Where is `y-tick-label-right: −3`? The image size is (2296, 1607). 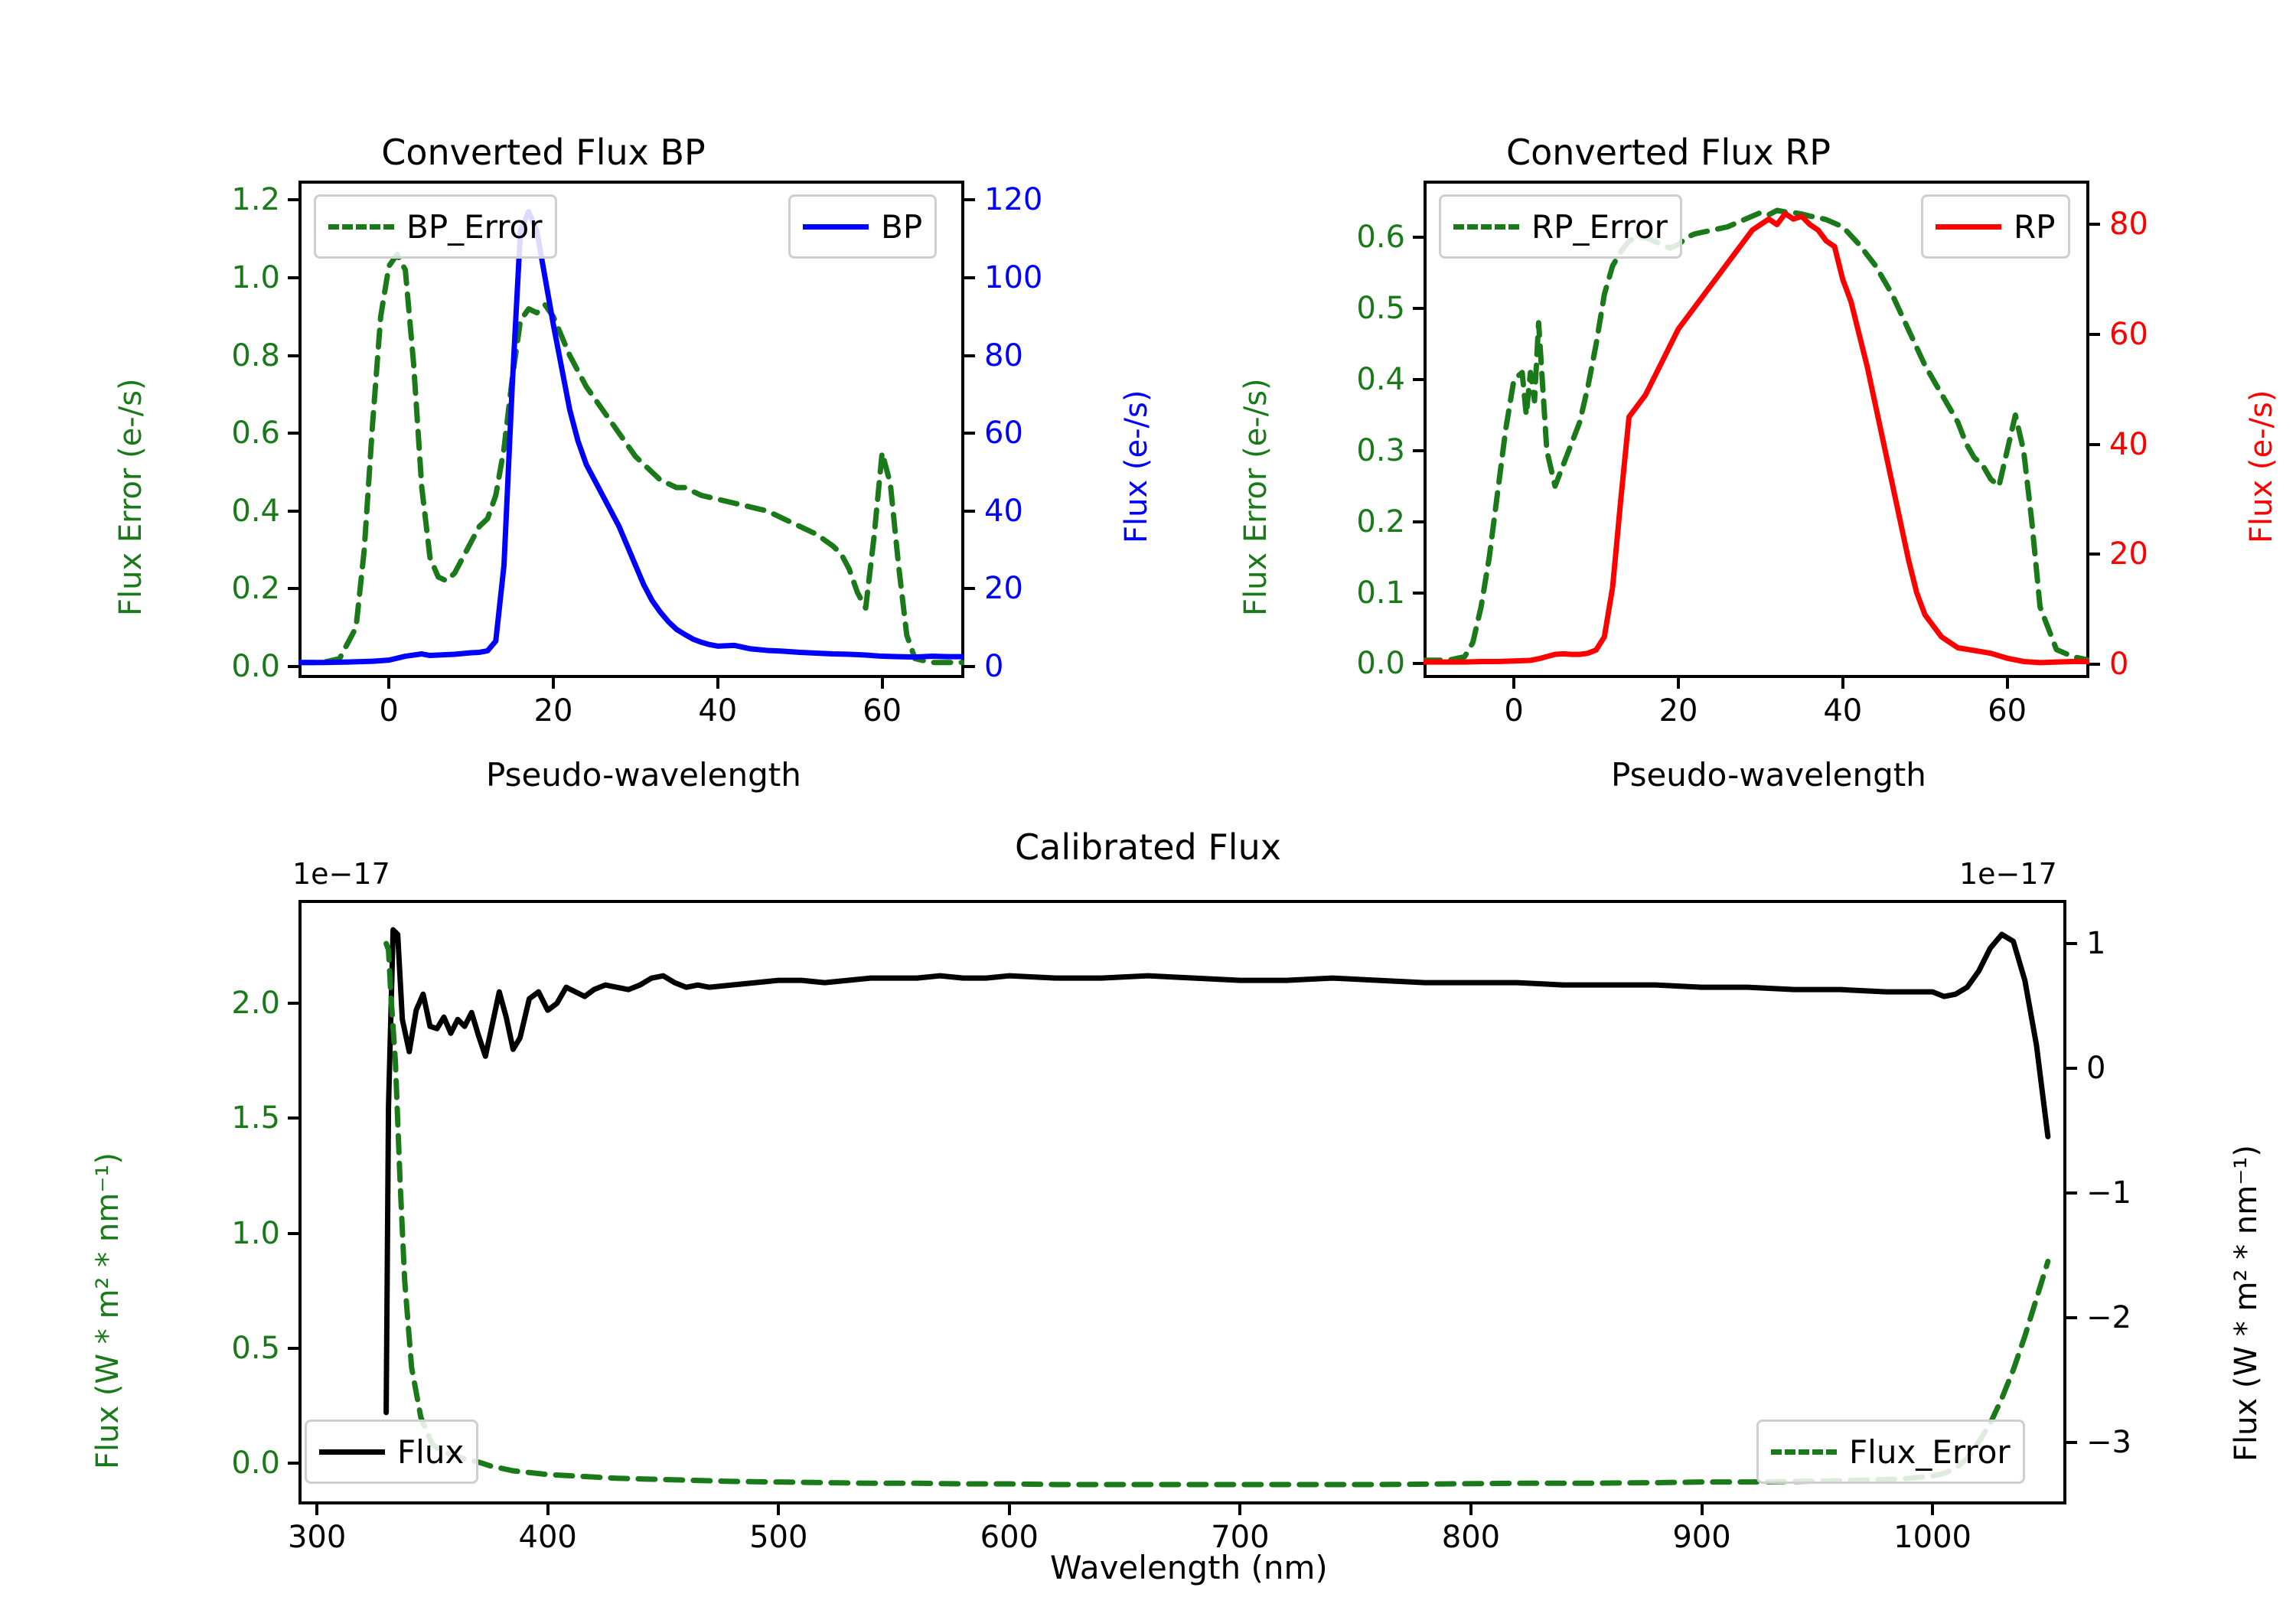 y-tick-label-right: −3 is located at coordinates (2108, 1442).